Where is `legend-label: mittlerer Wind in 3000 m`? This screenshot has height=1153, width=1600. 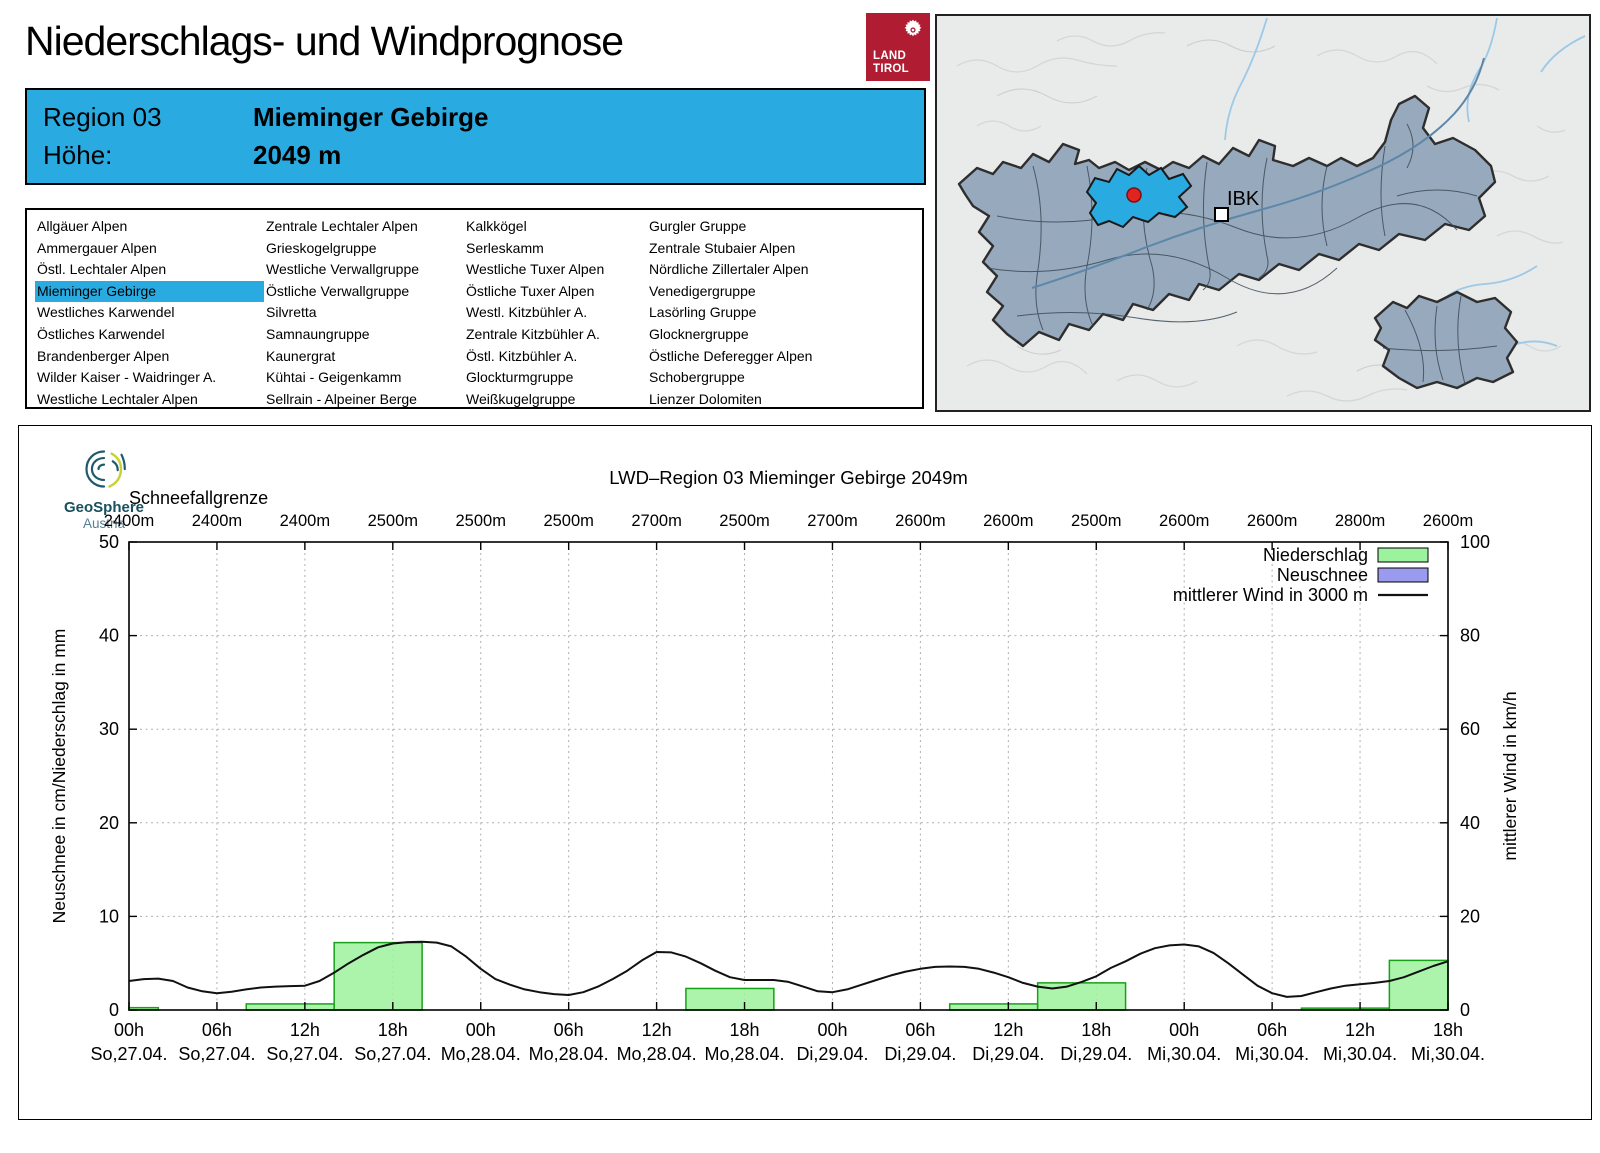
legend-label: mittlerer Wind in 3000 m is located at coordinates (1270, 595).